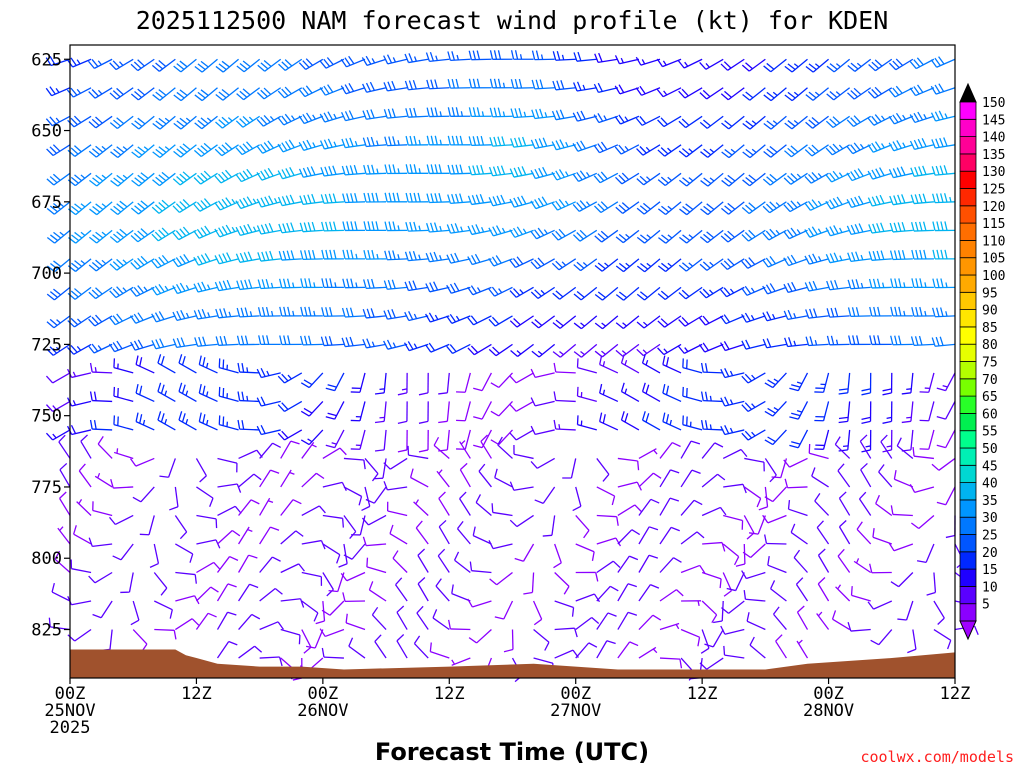  I want to click on colorbar-label: 130, so click(993, 172).